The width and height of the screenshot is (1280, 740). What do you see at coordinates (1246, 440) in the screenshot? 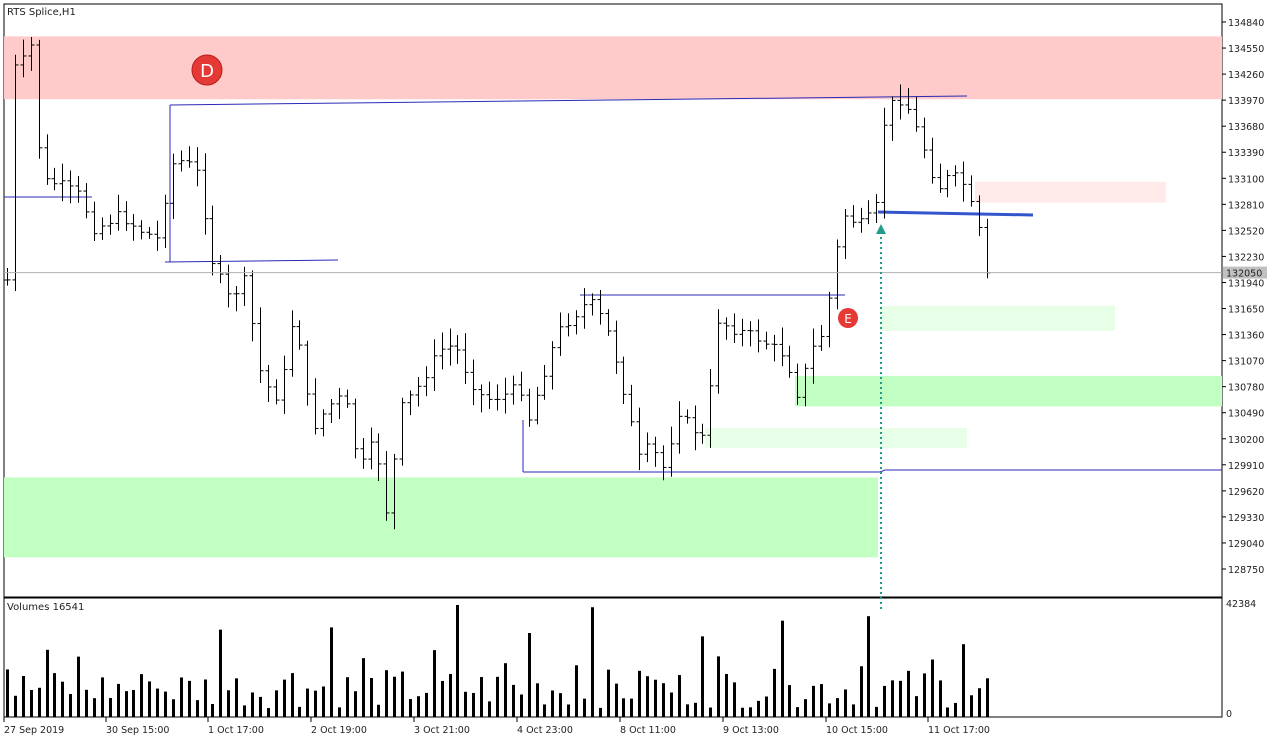
I see `price-tick-label: 130200` at bounding box center [1246, 440].